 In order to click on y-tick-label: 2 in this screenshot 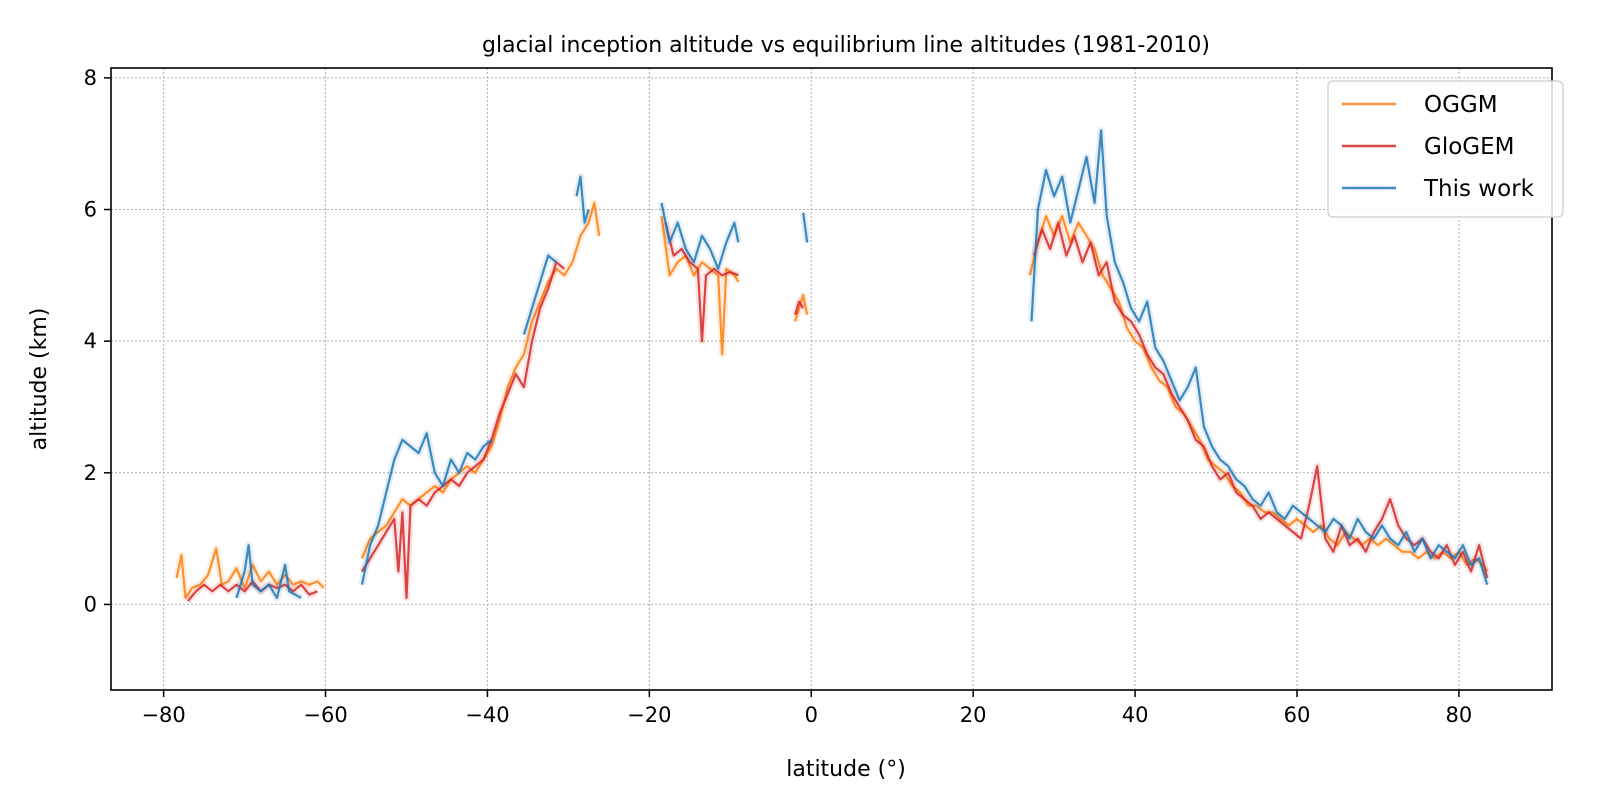, I will do `click(90, 473)`.